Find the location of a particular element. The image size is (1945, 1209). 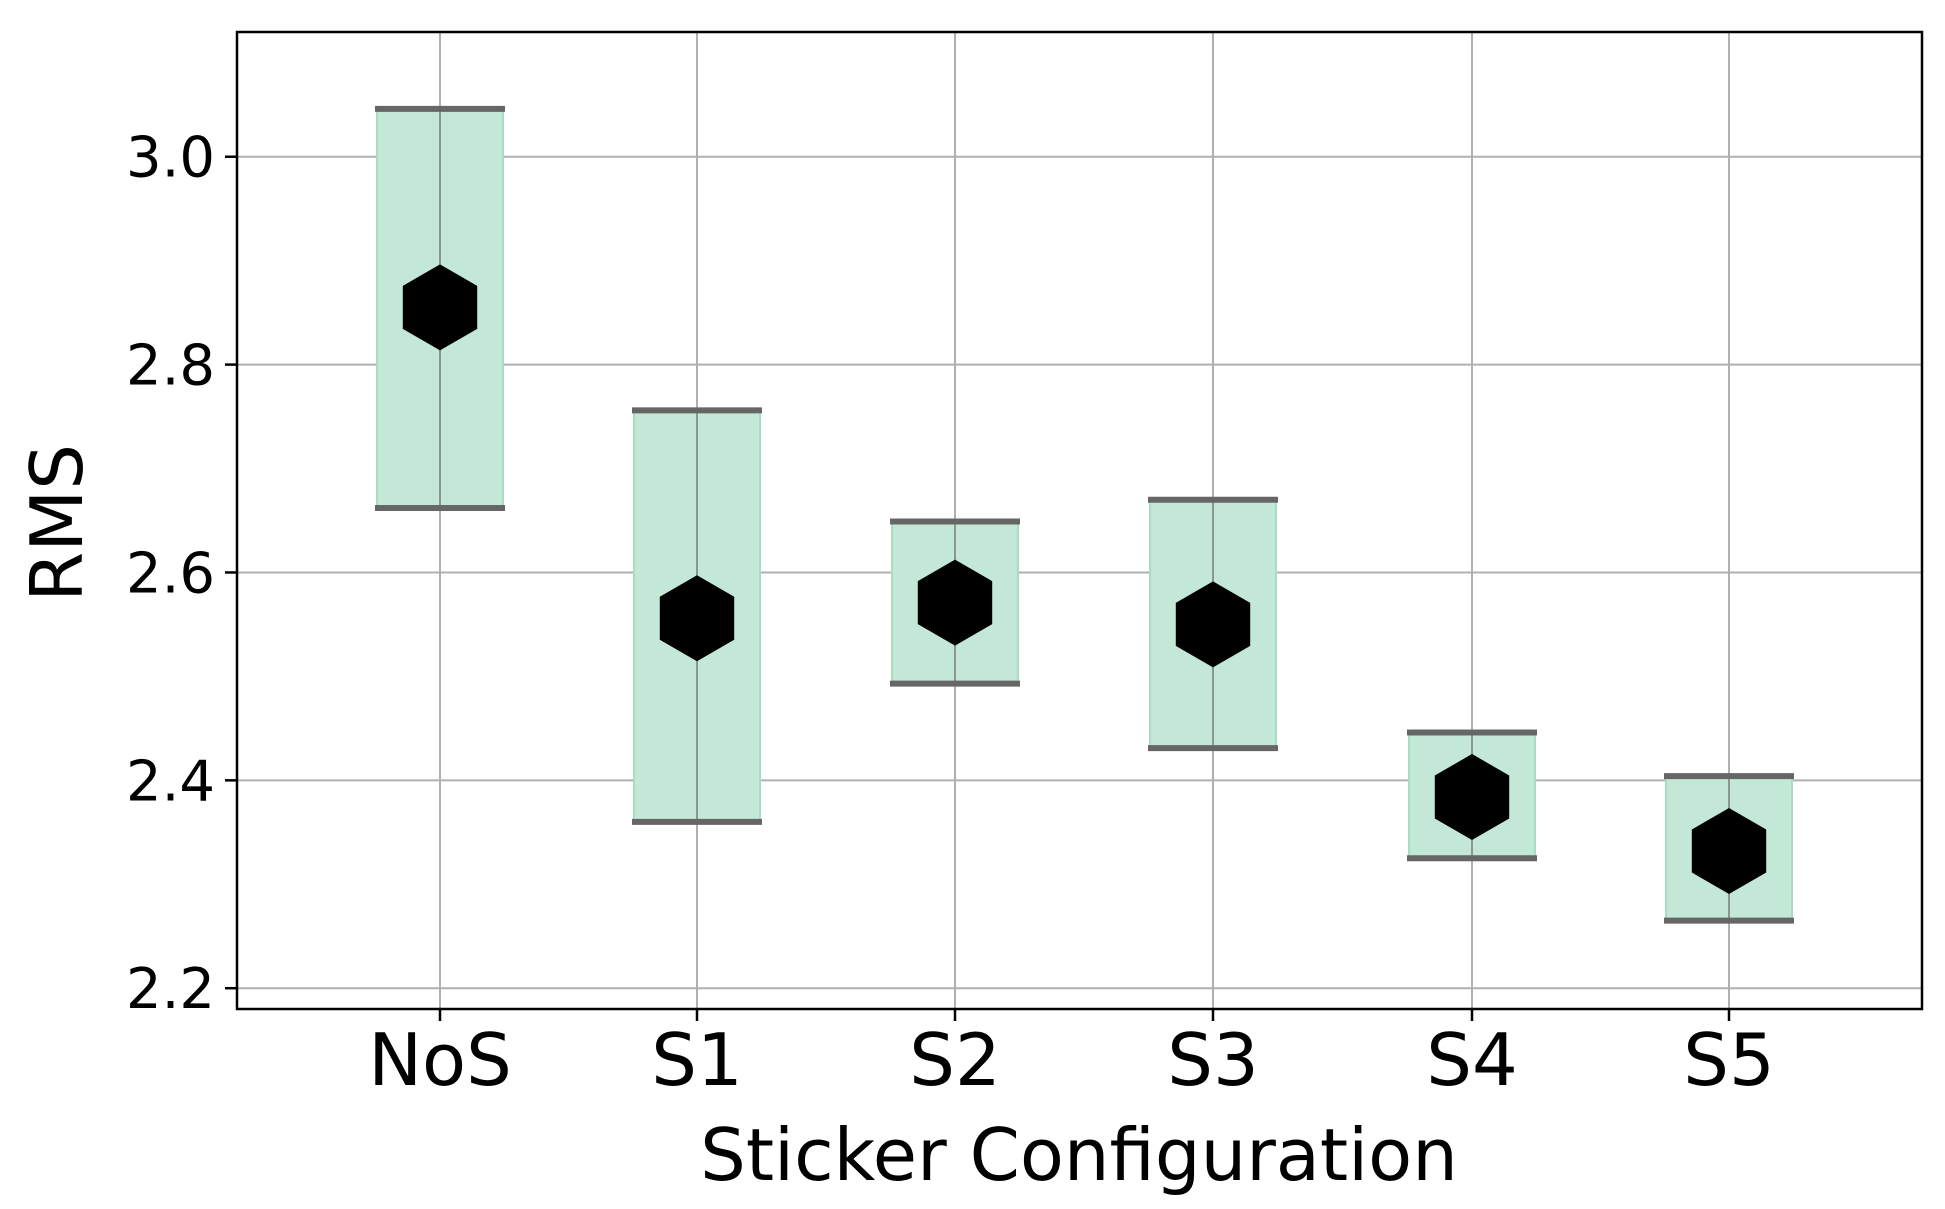

y-tick-label: 2.8 is located at coordinates (170, 366).